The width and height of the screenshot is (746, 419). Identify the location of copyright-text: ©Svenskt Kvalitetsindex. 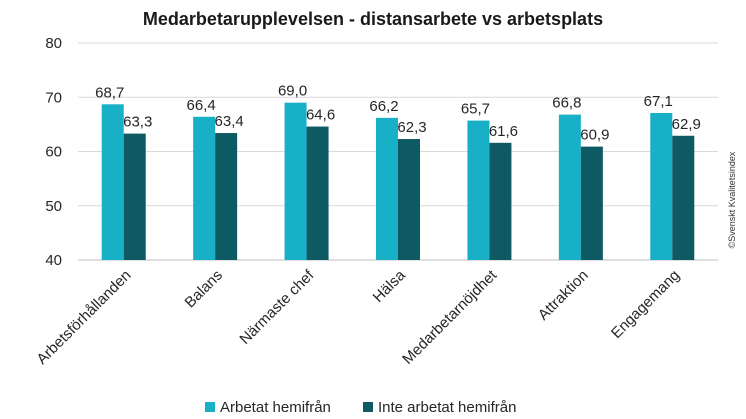
(732, 199).